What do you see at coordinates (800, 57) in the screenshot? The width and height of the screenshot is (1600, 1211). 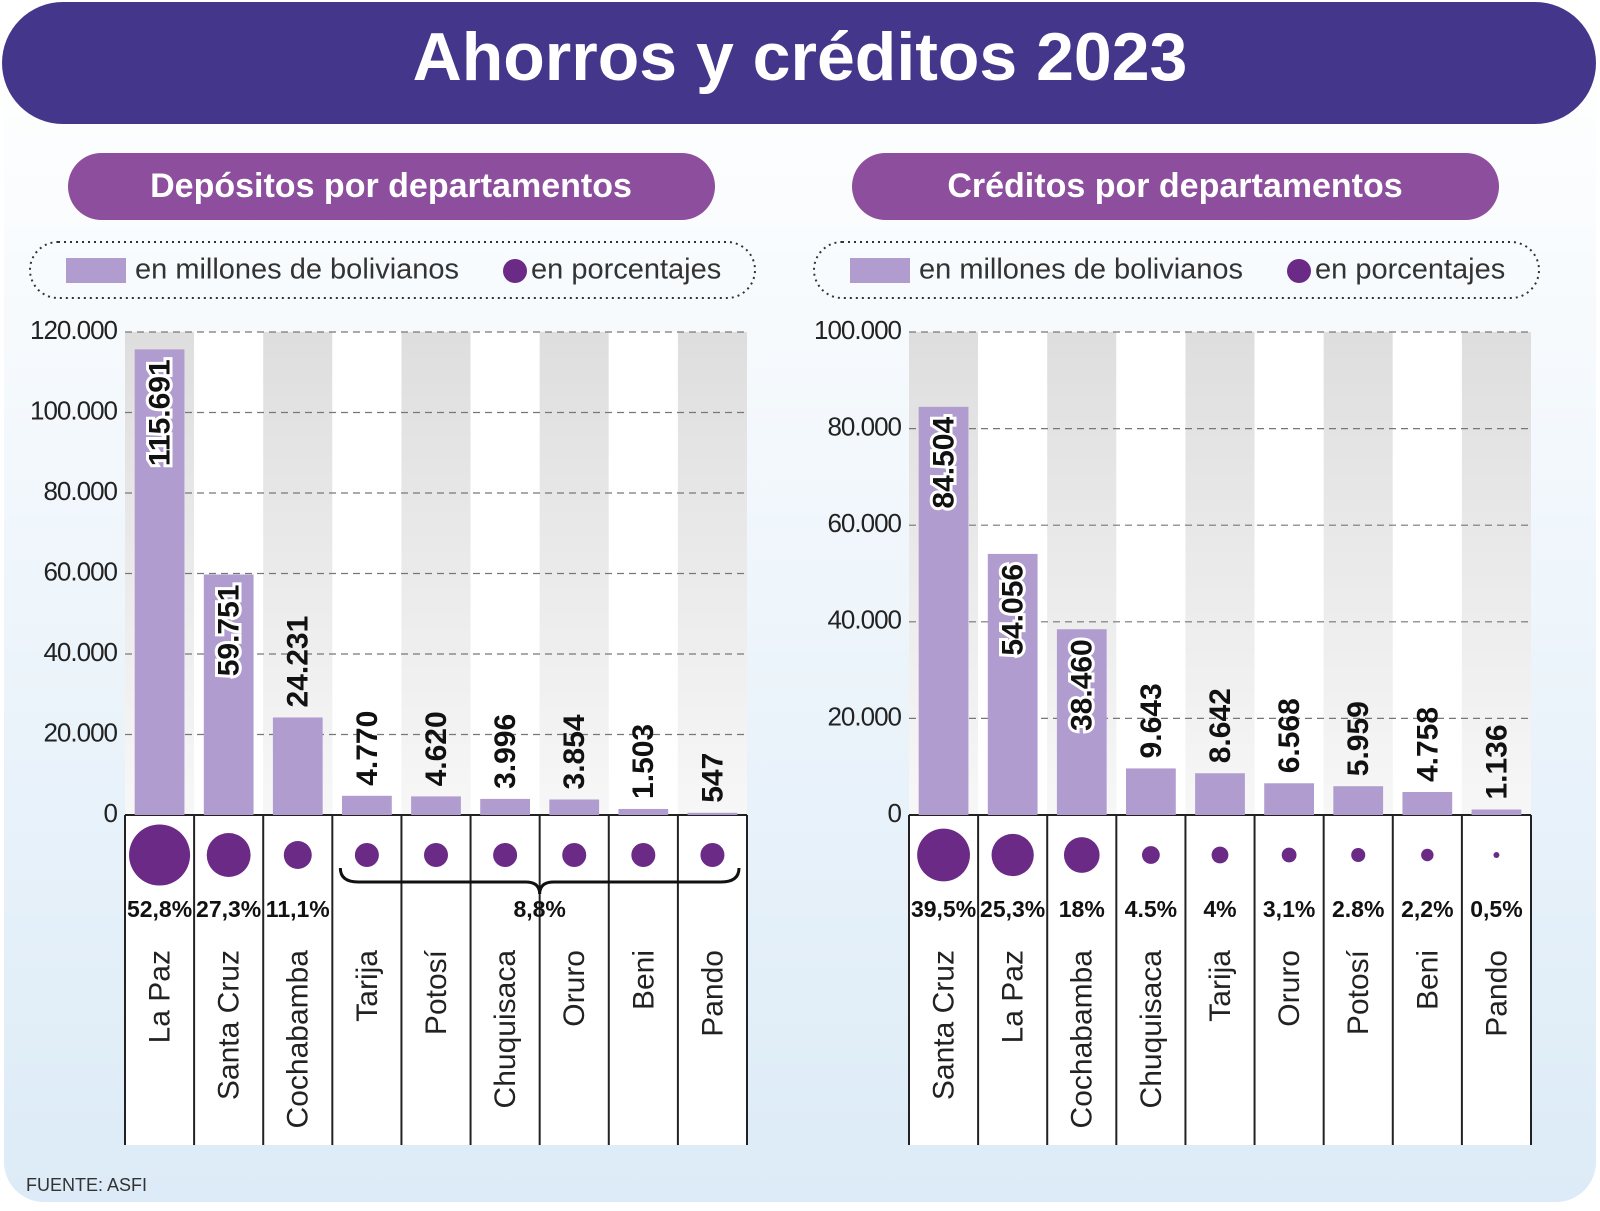 I see `title: Ahorros y créditos 2023` at bounding box center [800, 57].